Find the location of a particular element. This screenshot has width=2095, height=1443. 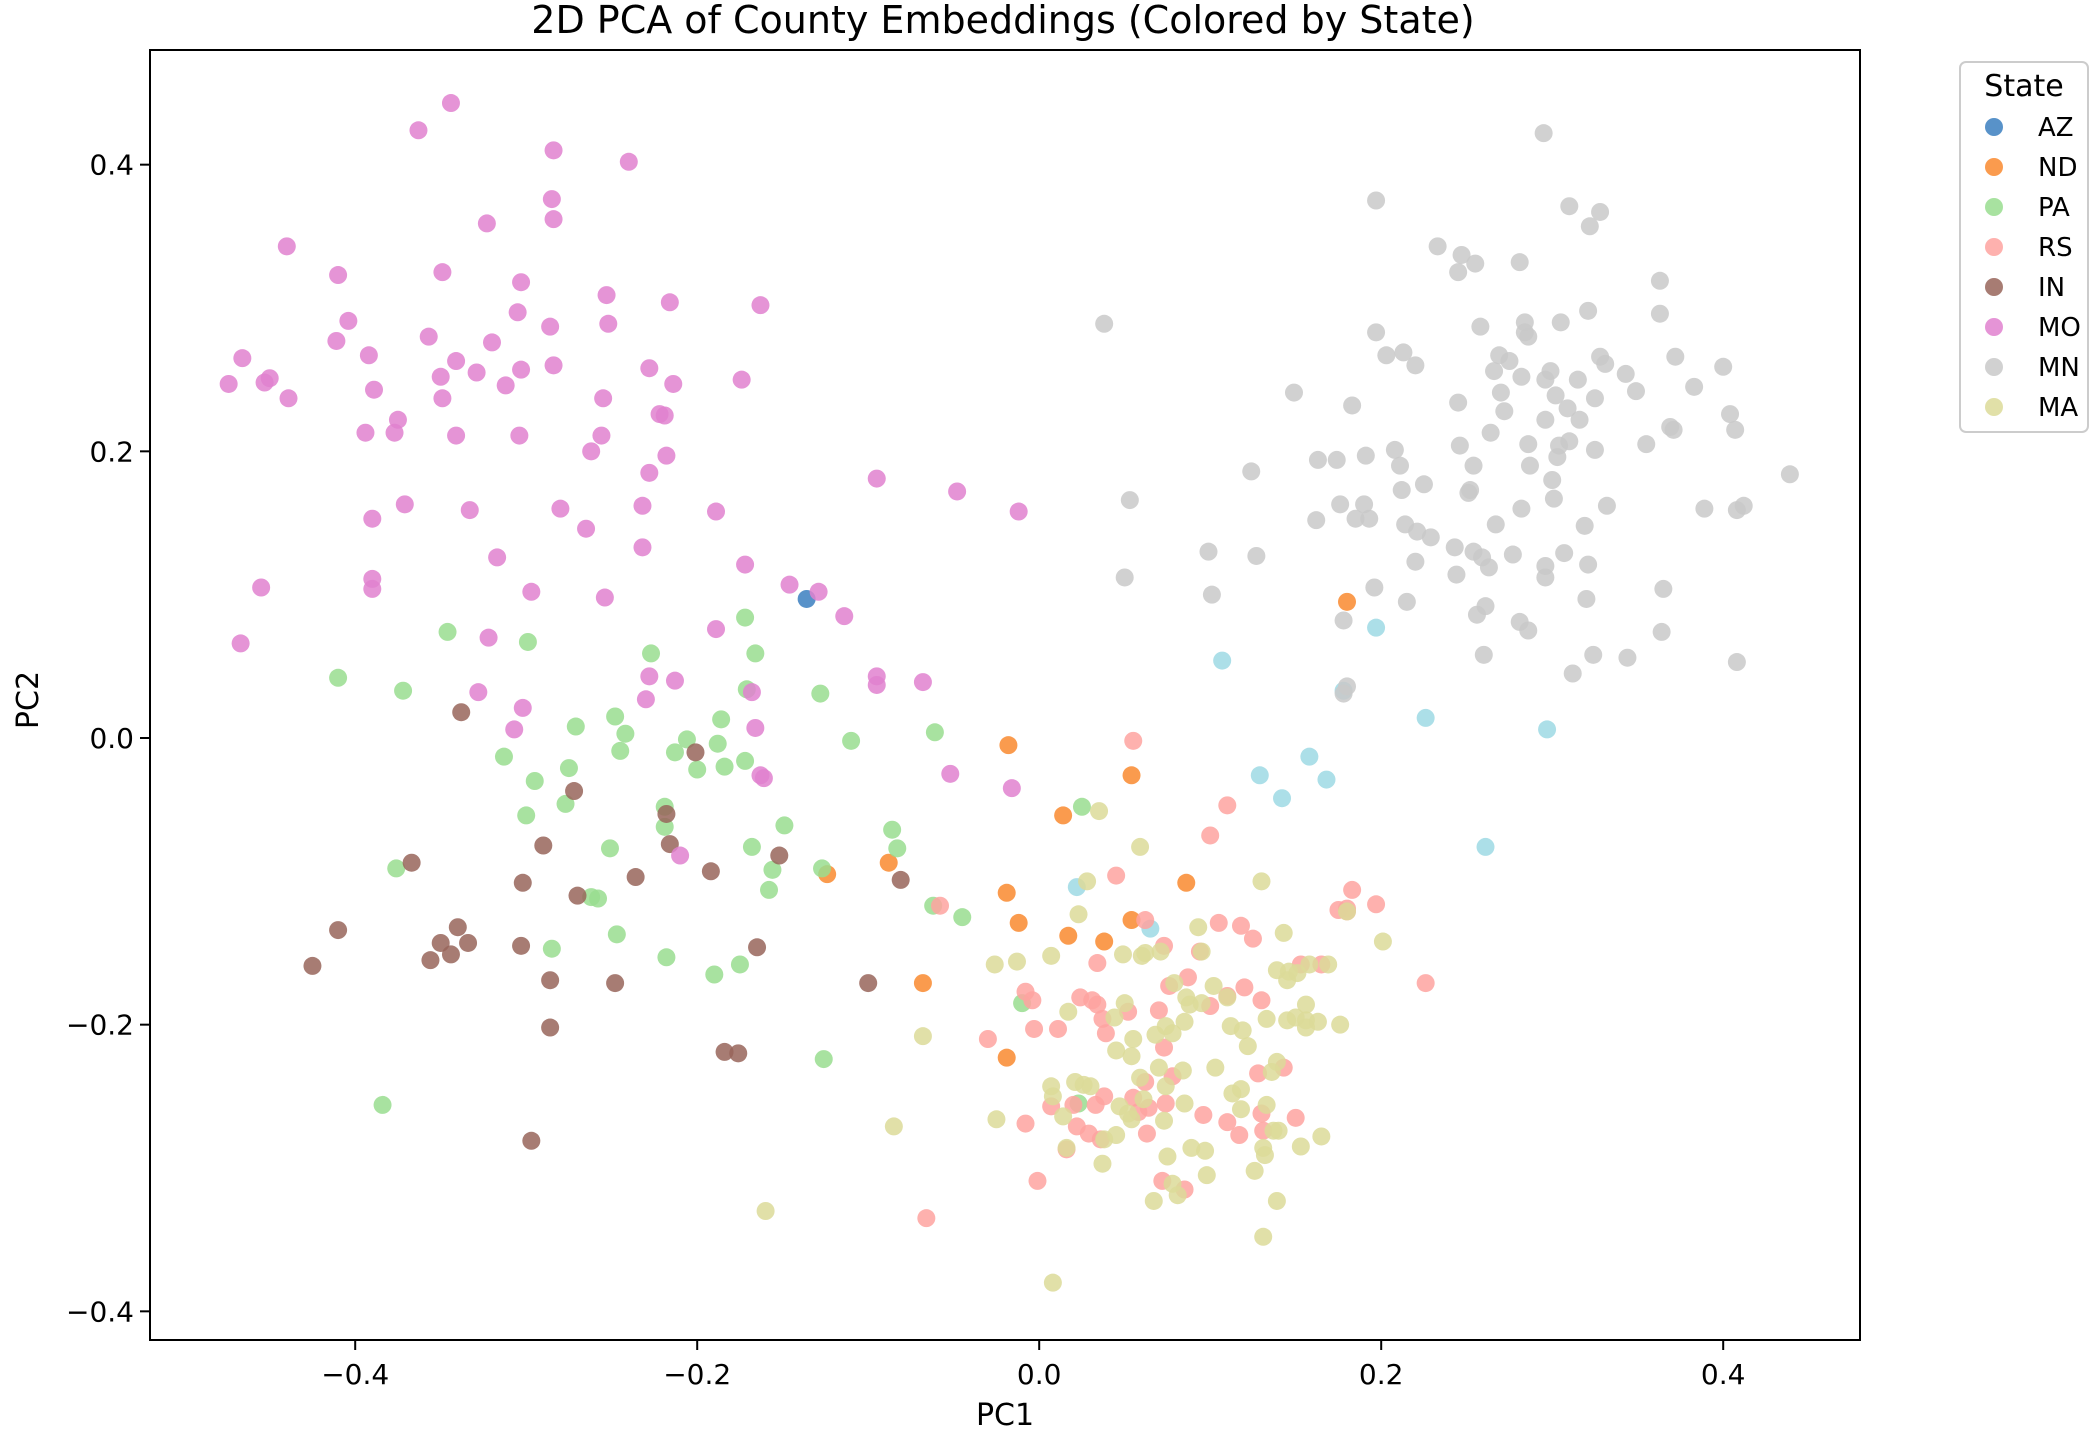

legend-marker-ma is located at coordinates (1994, 407).